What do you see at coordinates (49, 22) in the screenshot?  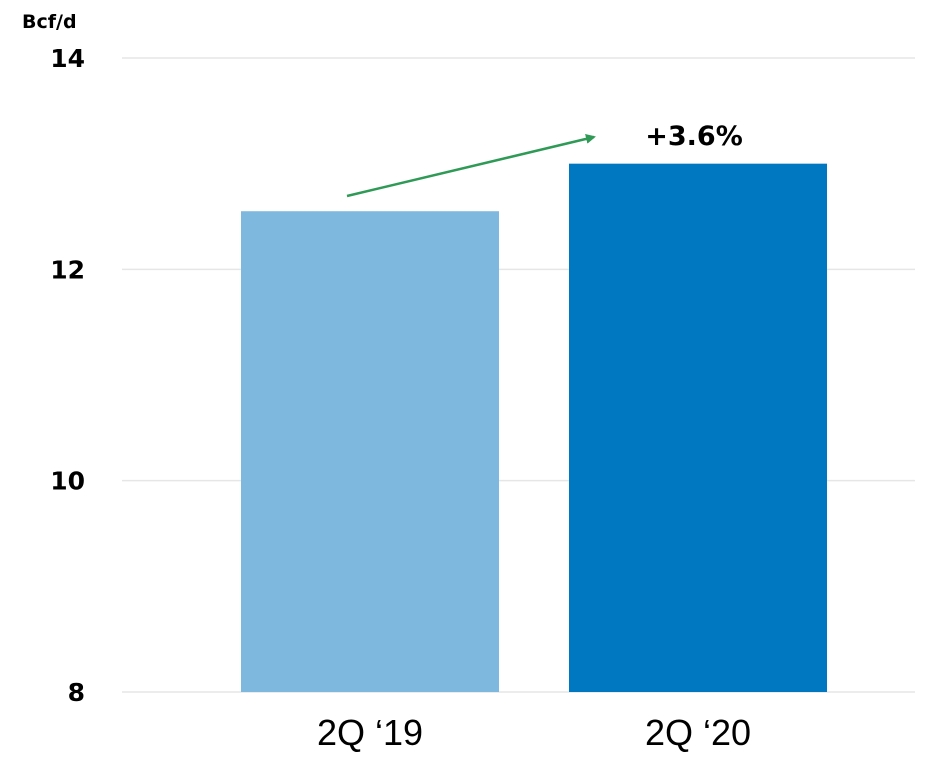 I see `unit-label: Bcf/d` at bounding box center [49, 22].